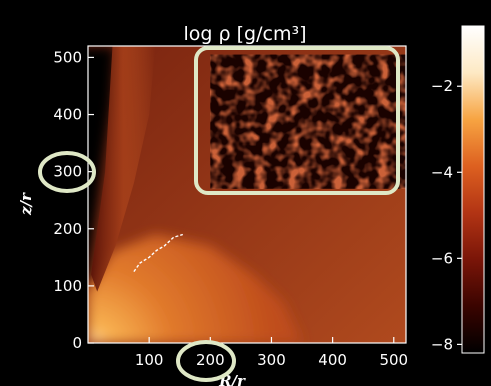  What do you see at coordinates (393, 360) in the screenshot?
I see `x-tick-label: 500` at bounding box center [393, 360].